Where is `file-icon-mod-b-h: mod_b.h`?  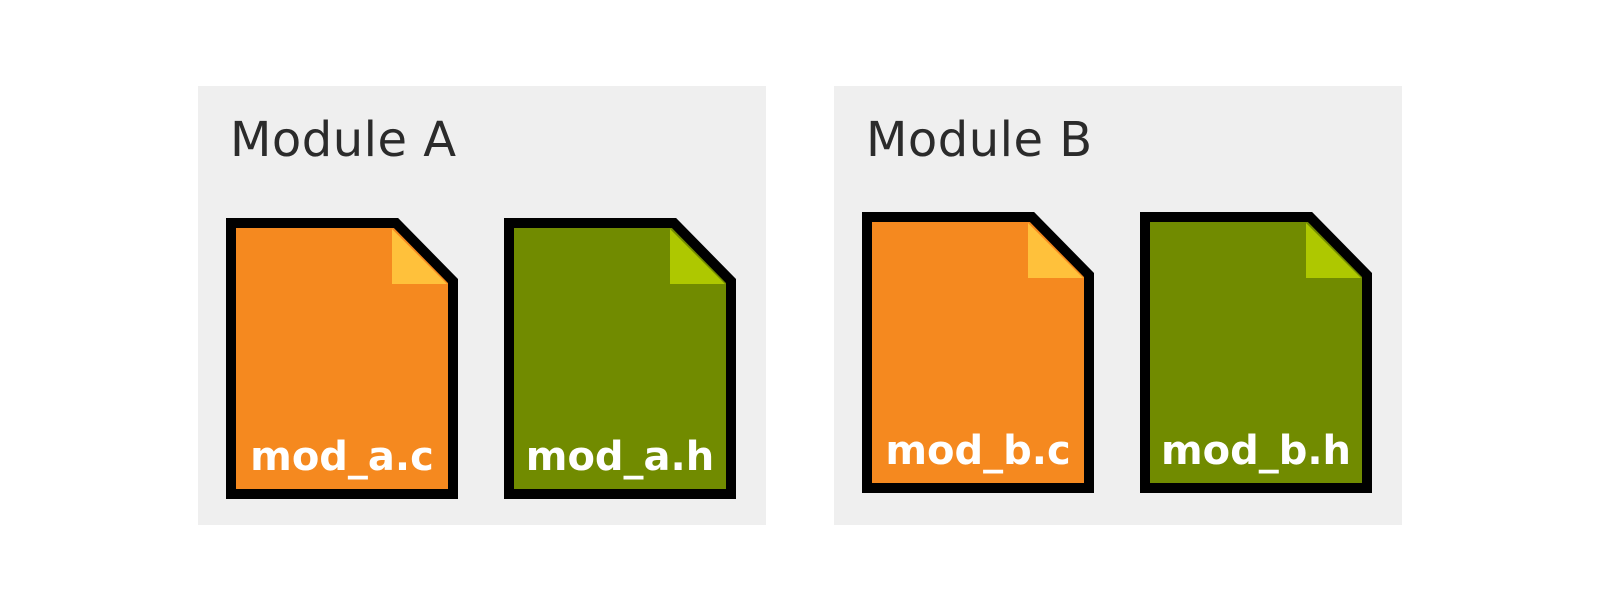 file-icon-mod-b-h: mod_b.h is located at coordinates (1256, 352).